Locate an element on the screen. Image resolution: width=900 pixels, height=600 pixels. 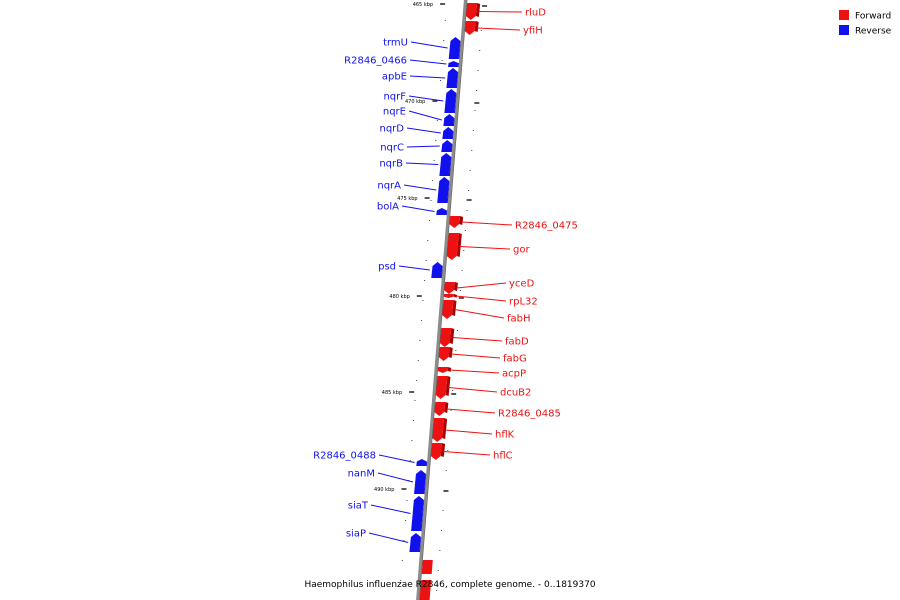
gene-label: nqrD is located at coordinates (392, 129).